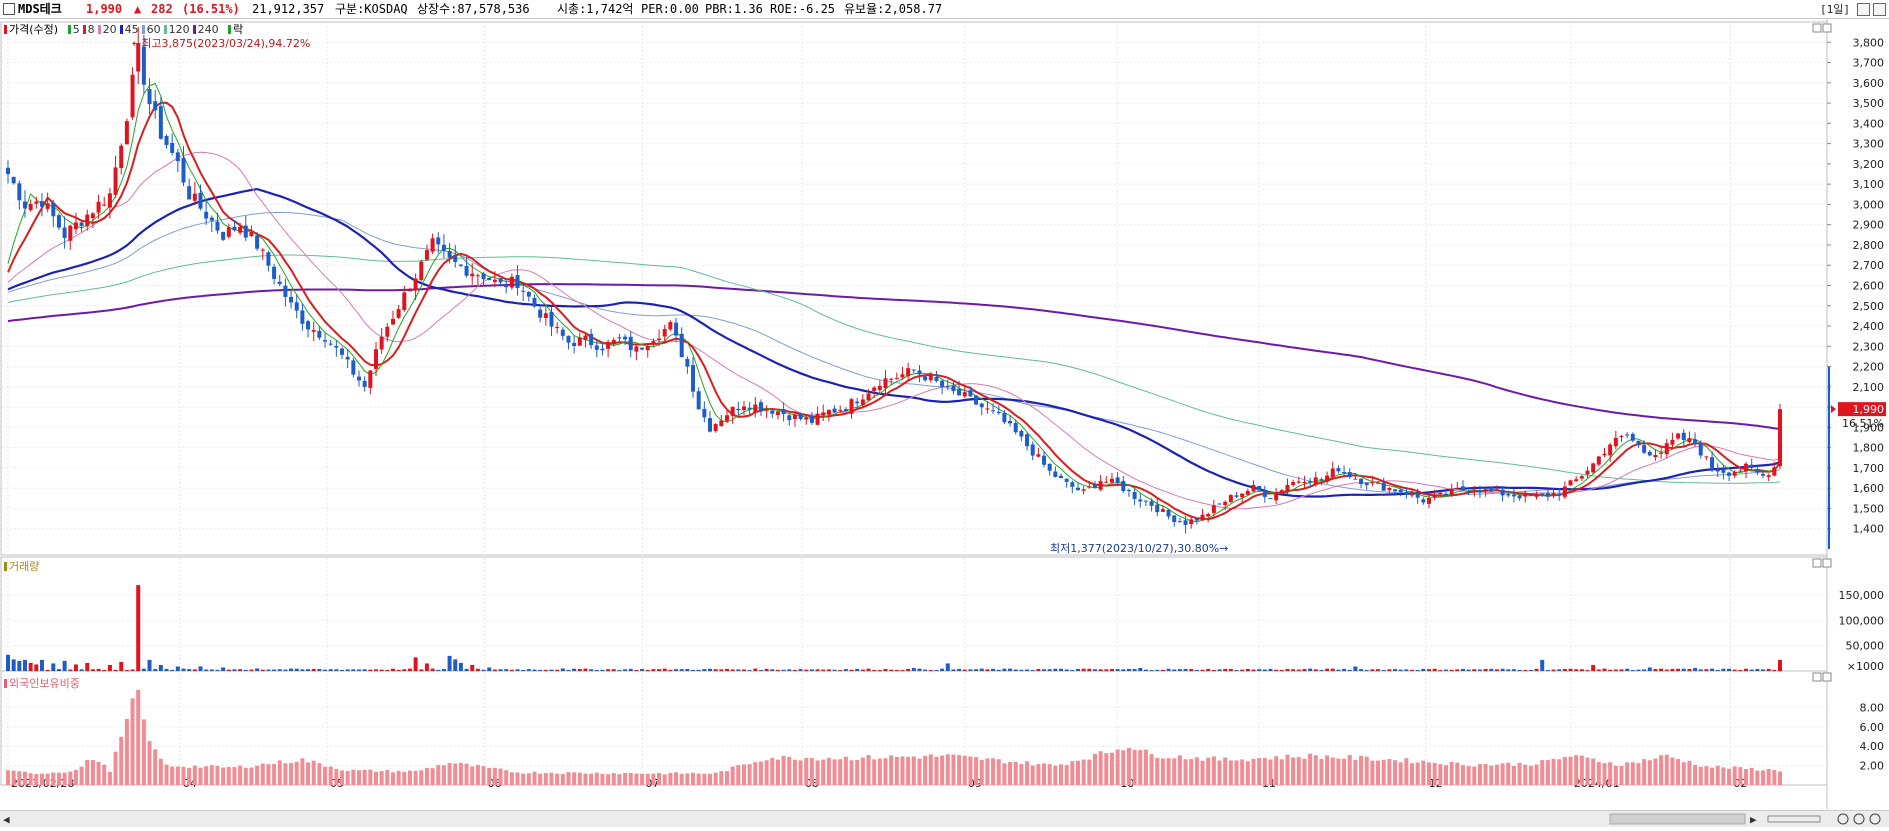 Image resolution: width=1889 pixels, height=831 pixels. I want to click on zoom-reset-icon, so click(1875, 819).